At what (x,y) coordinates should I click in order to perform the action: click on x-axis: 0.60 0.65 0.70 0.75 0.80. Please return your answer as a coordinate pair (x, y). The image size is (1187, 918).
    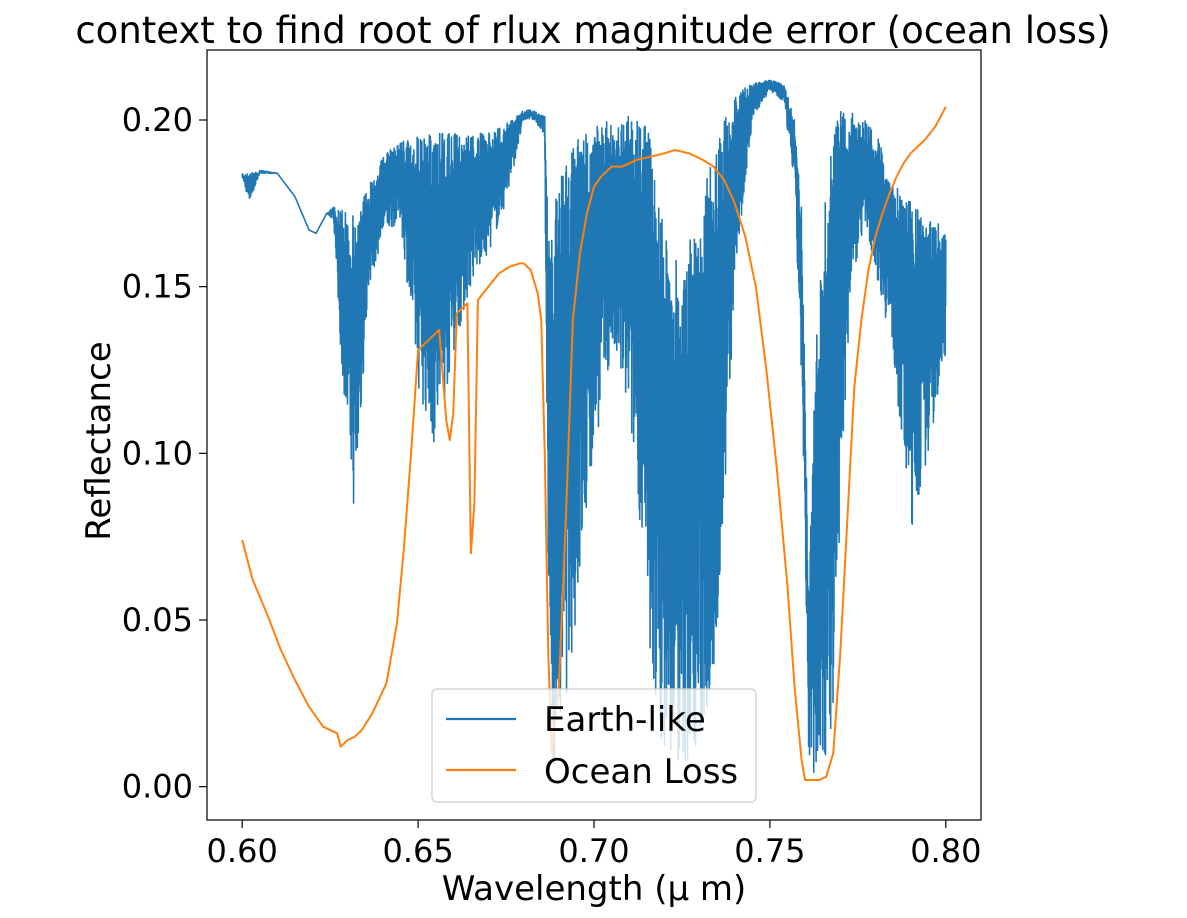
    Looking at the image, I should click on (594, 845).